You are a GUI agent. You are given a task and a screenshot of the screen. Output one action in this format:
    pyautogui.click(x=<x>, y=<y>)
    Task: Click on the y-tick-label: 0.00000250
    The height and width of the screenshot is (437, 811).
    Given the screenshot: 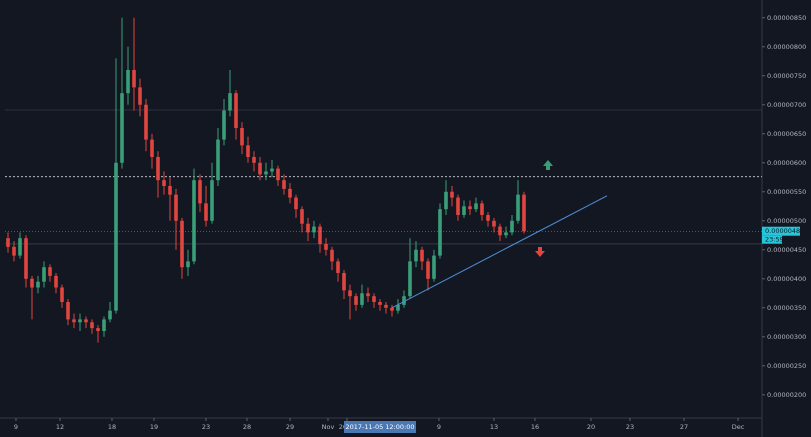 What is the action you would take?
    pyautogui.click(x=786, y=366)
    